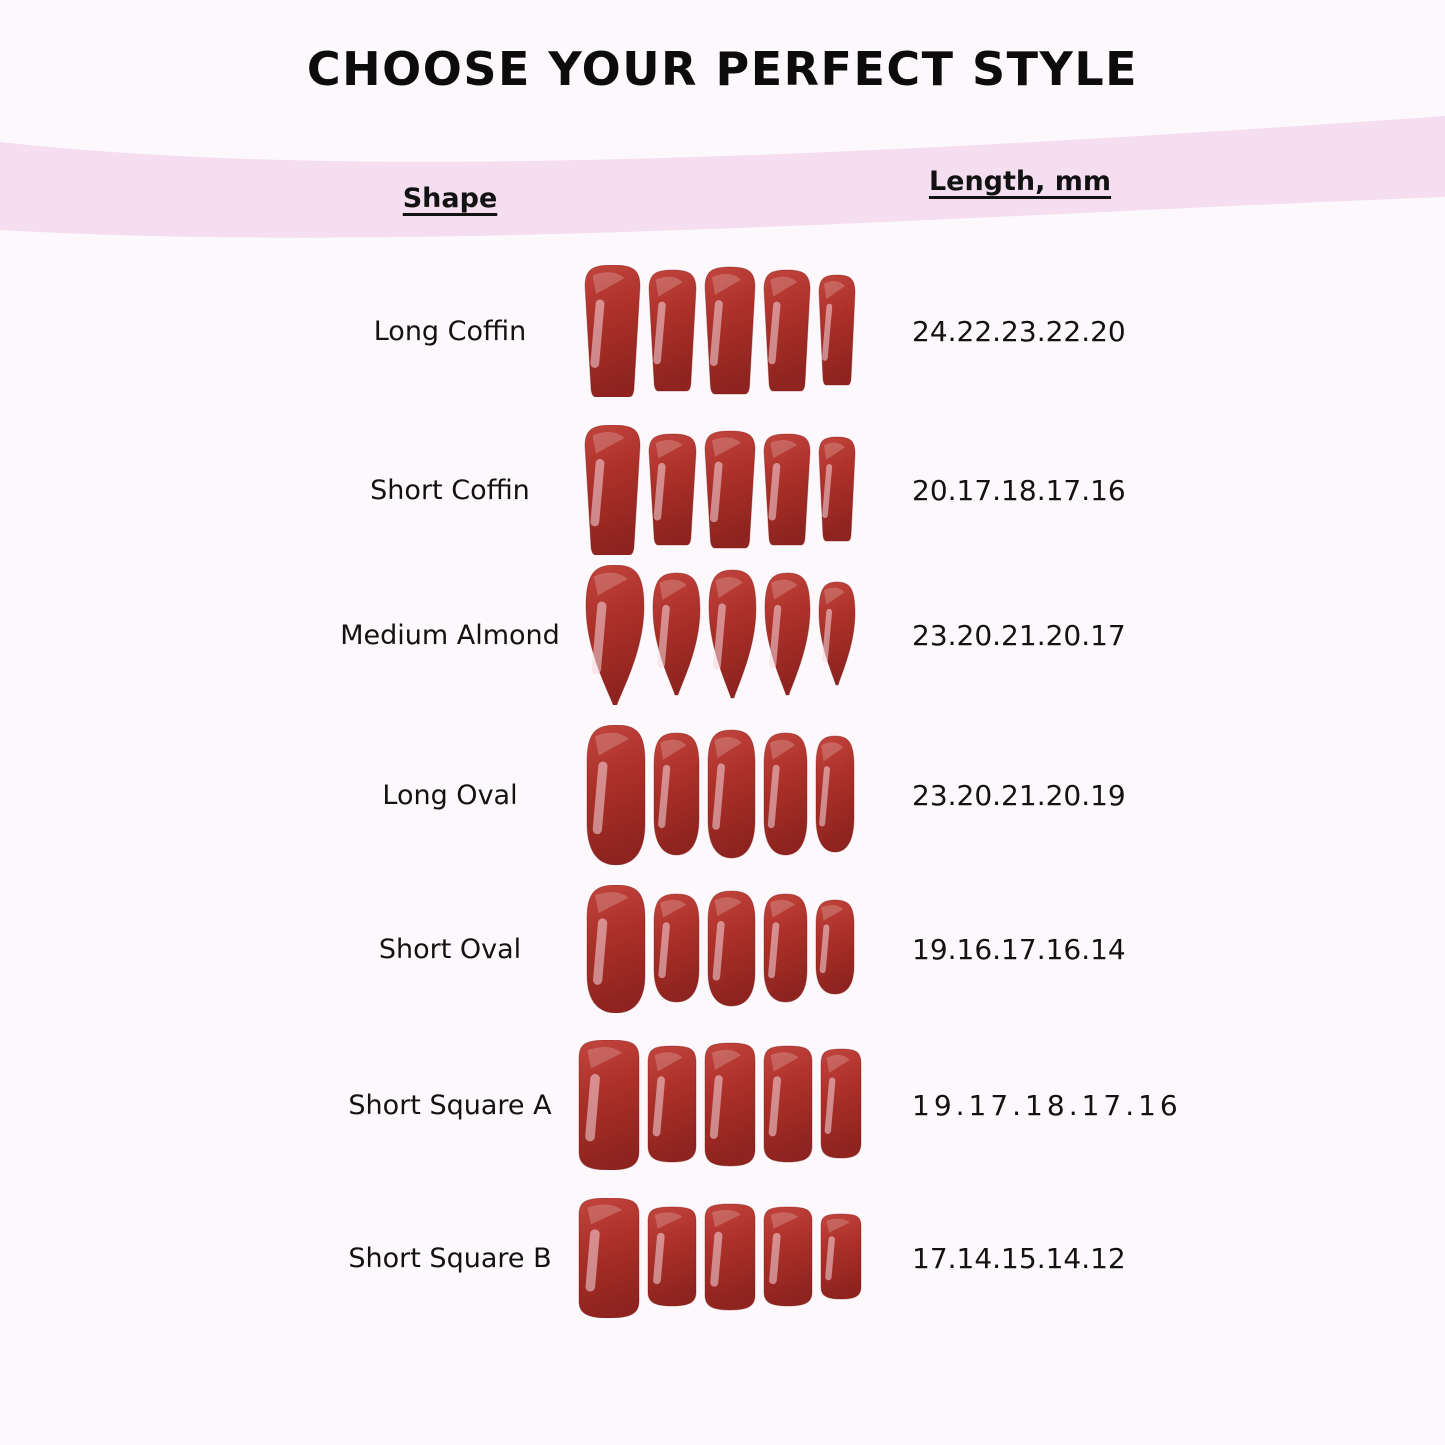  What do you see at coordinates (722, 69) in the screenshot?
I see `page-title: CHOOSE YOUR PERFECT STYLE` at bounding box center [722, 69].